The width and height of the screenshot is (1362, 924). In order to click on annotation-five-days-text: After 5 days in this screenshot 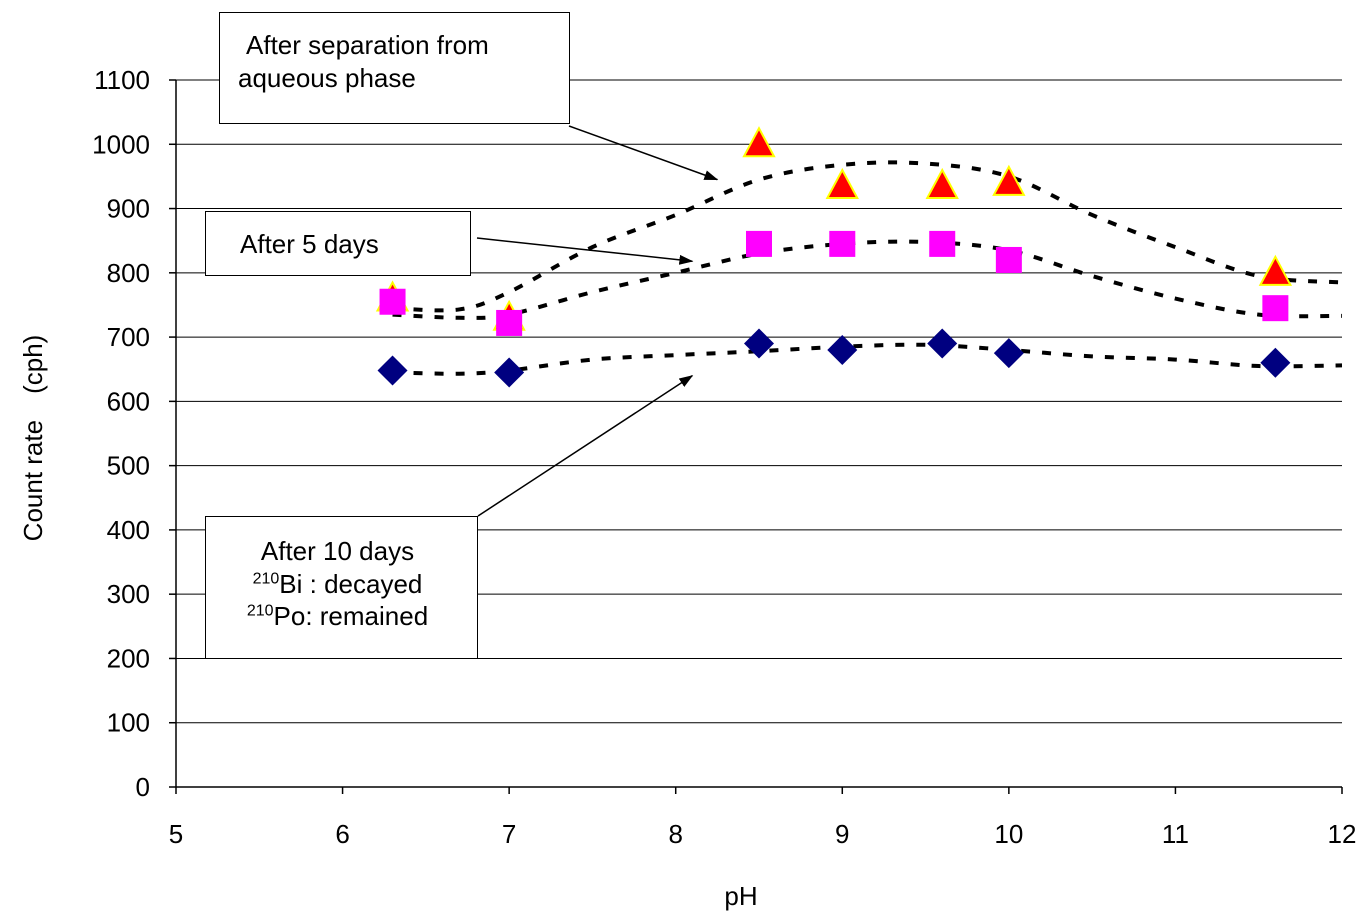, I will do `click(309, 244)`.